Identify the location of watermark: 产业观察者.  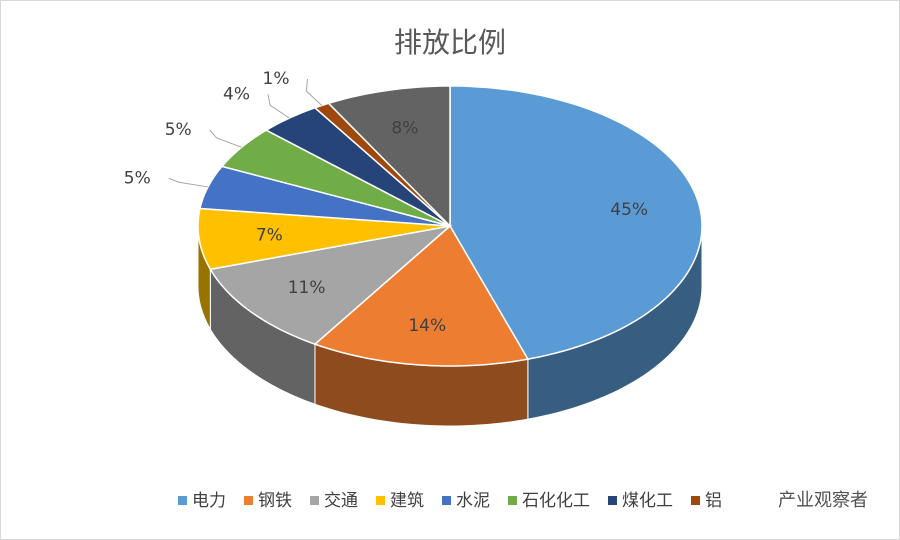
(823, 500).